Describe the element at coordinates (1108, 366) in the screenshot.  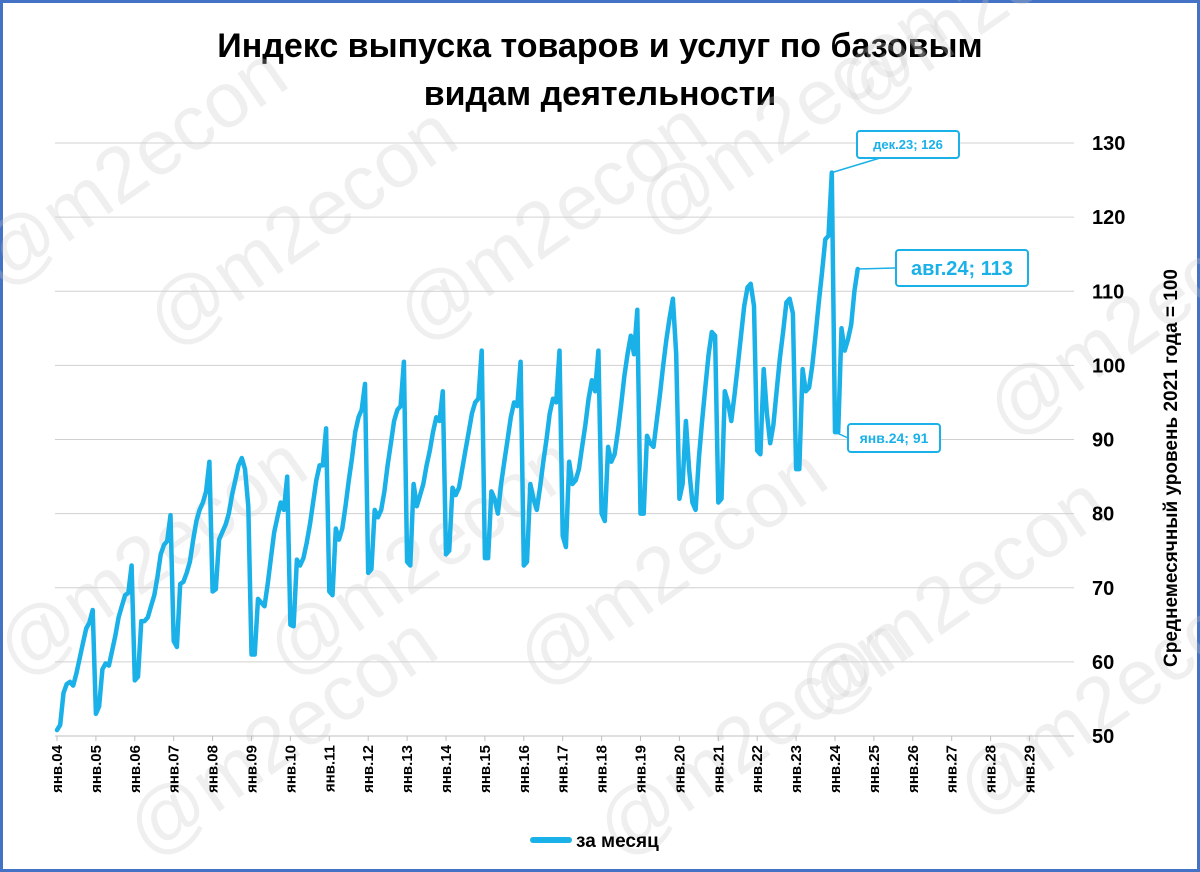
I see `y-tick-label: 100` at that location.